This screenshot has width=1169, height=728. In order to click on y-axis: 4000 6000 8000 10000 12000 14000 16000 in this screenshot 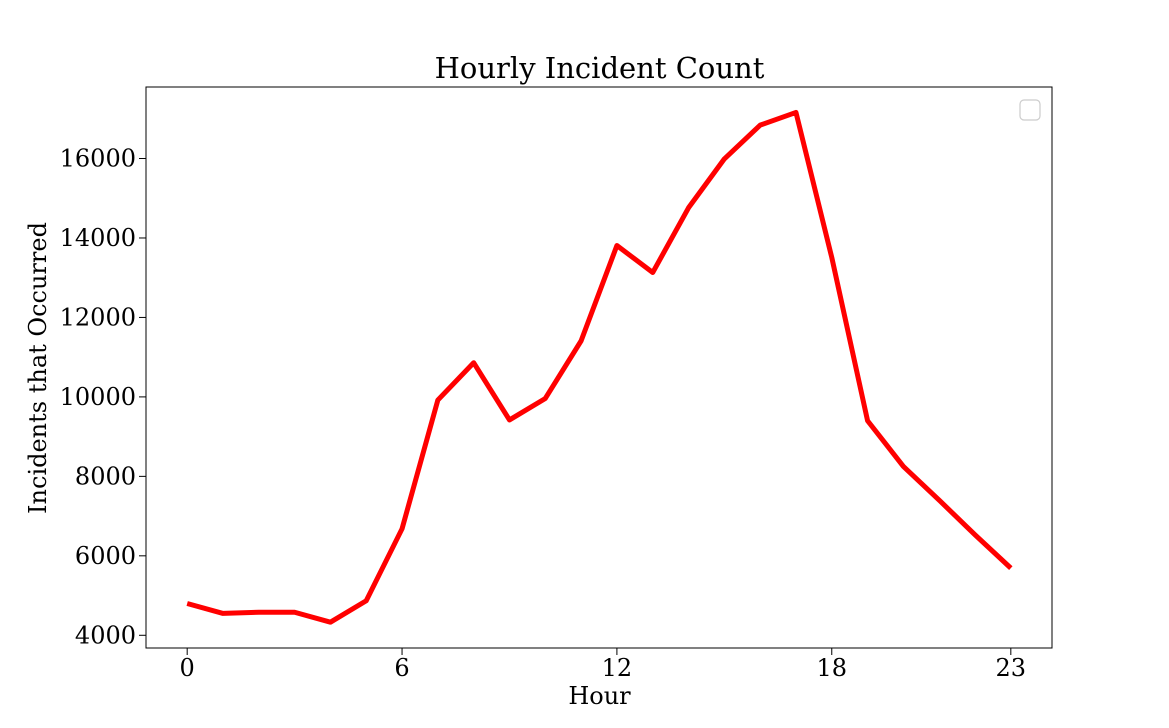, I will do `click(103, 397)`.